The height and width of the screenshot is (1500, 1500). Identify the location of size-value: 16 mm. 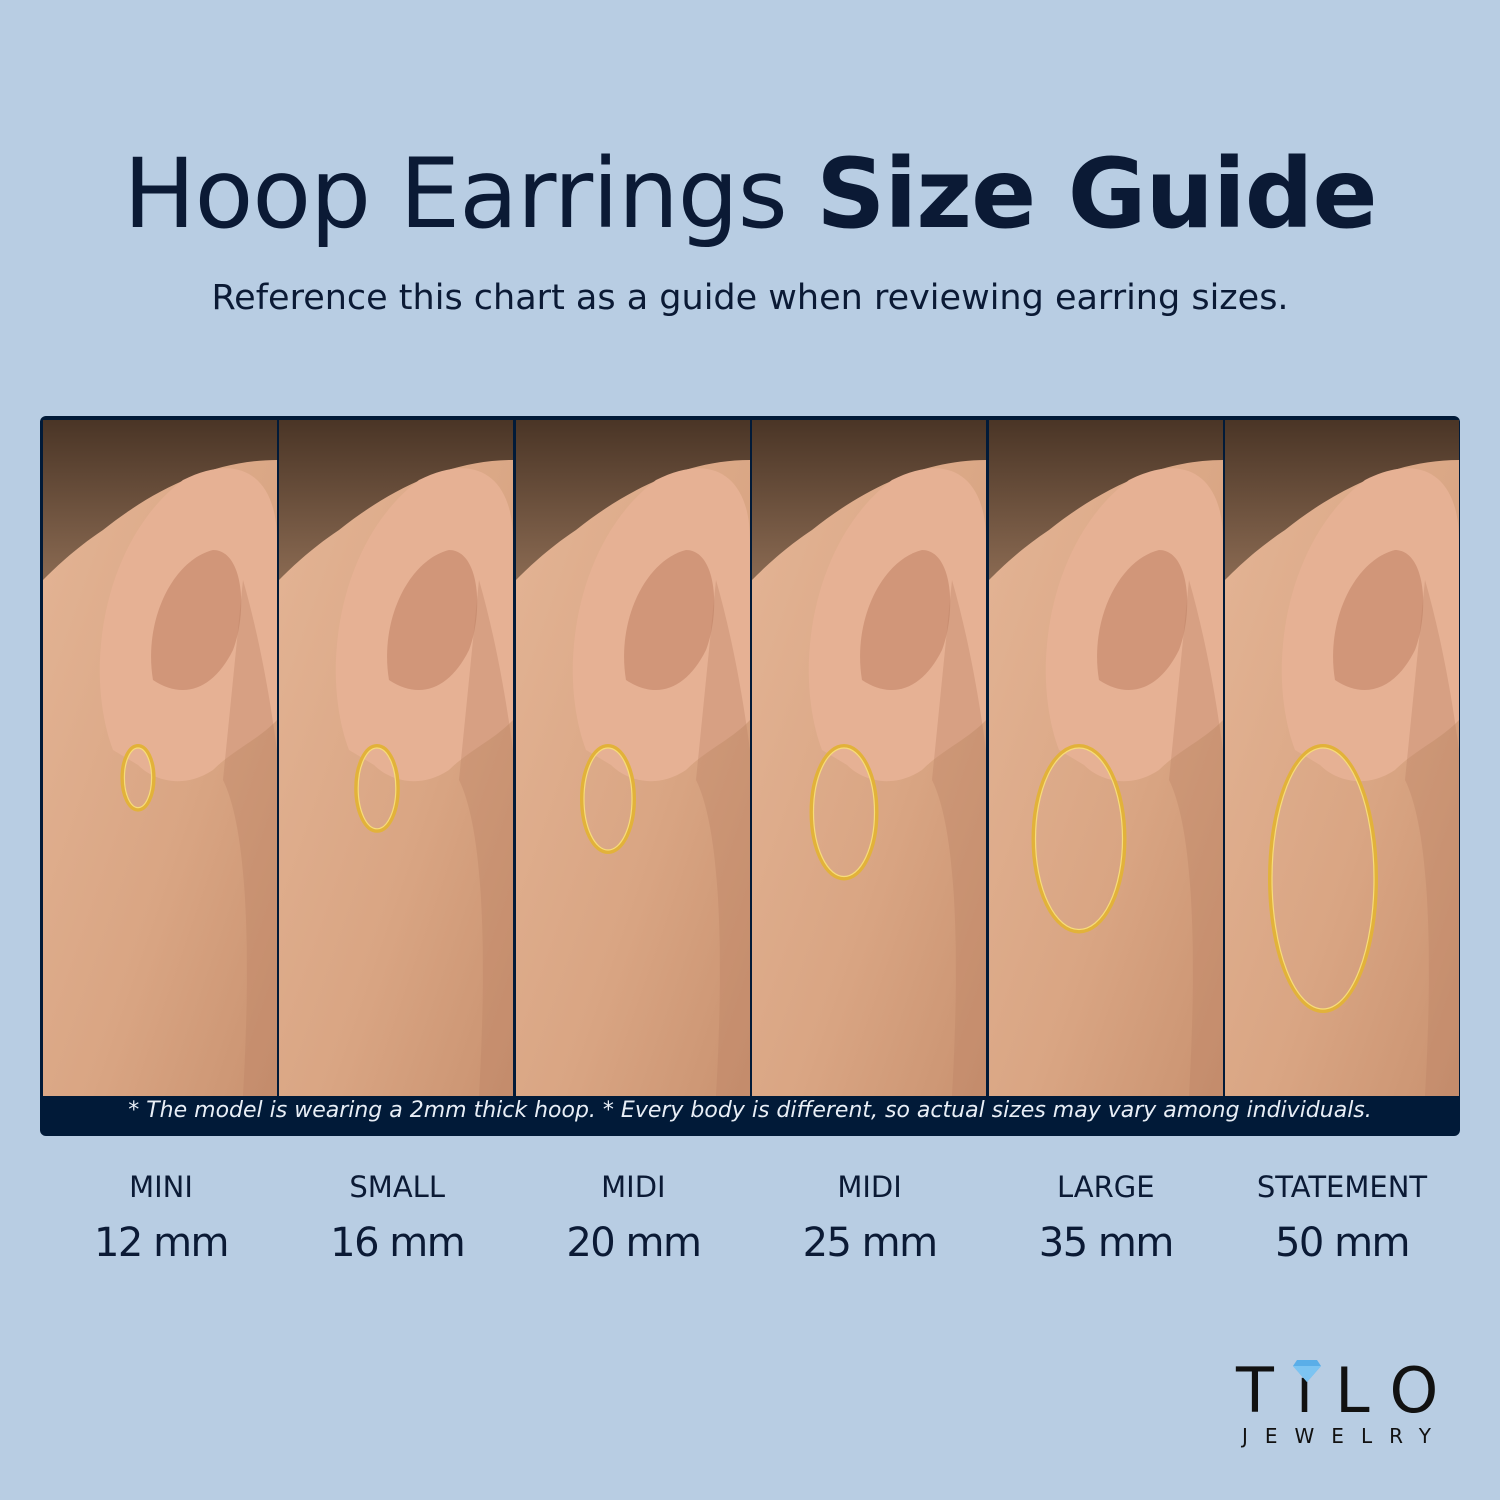
(398, 1243).